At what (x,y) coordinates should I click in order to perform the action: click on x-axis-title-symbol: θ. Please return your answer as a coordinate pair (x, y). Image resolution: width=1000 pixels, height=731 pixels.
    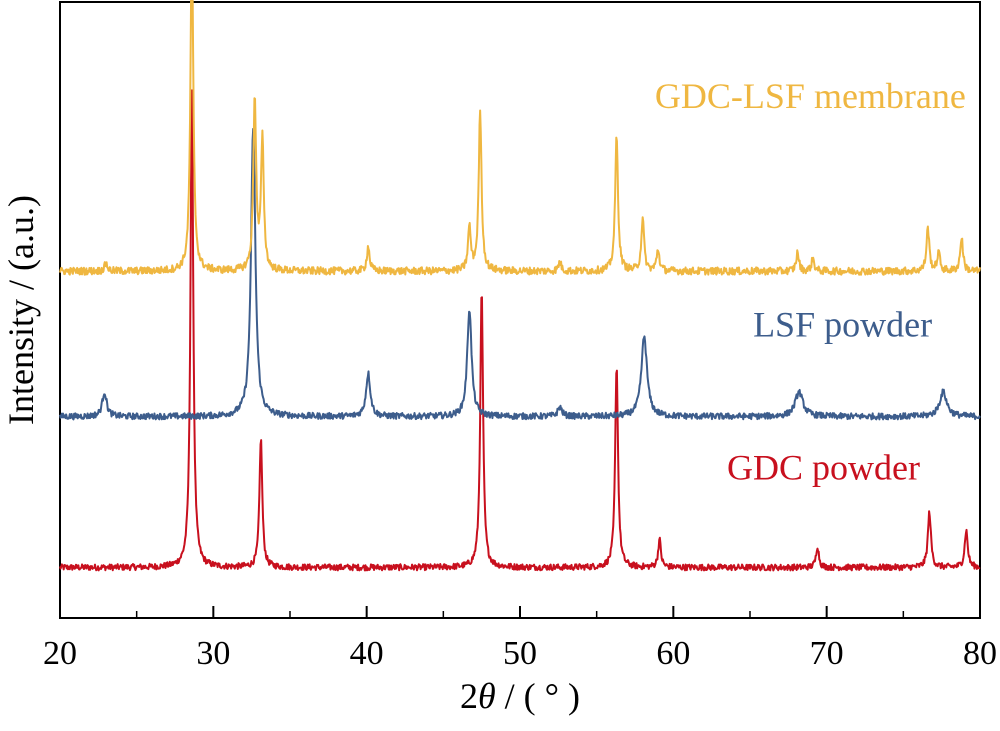
    Looking at the image, I should click on (487, 696).